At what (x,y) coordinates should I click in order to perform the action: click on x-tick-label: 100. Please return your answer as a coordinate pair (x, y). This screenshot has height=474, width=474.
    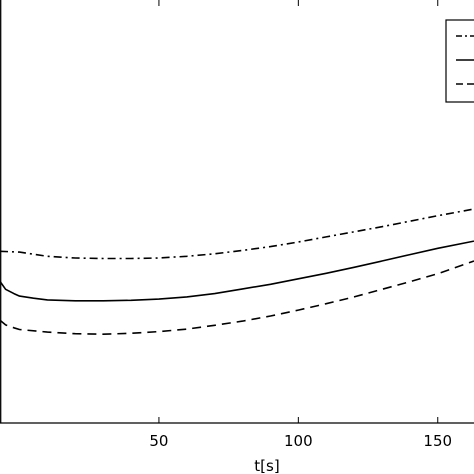
    Looking at the image, I should click on (298, 441).